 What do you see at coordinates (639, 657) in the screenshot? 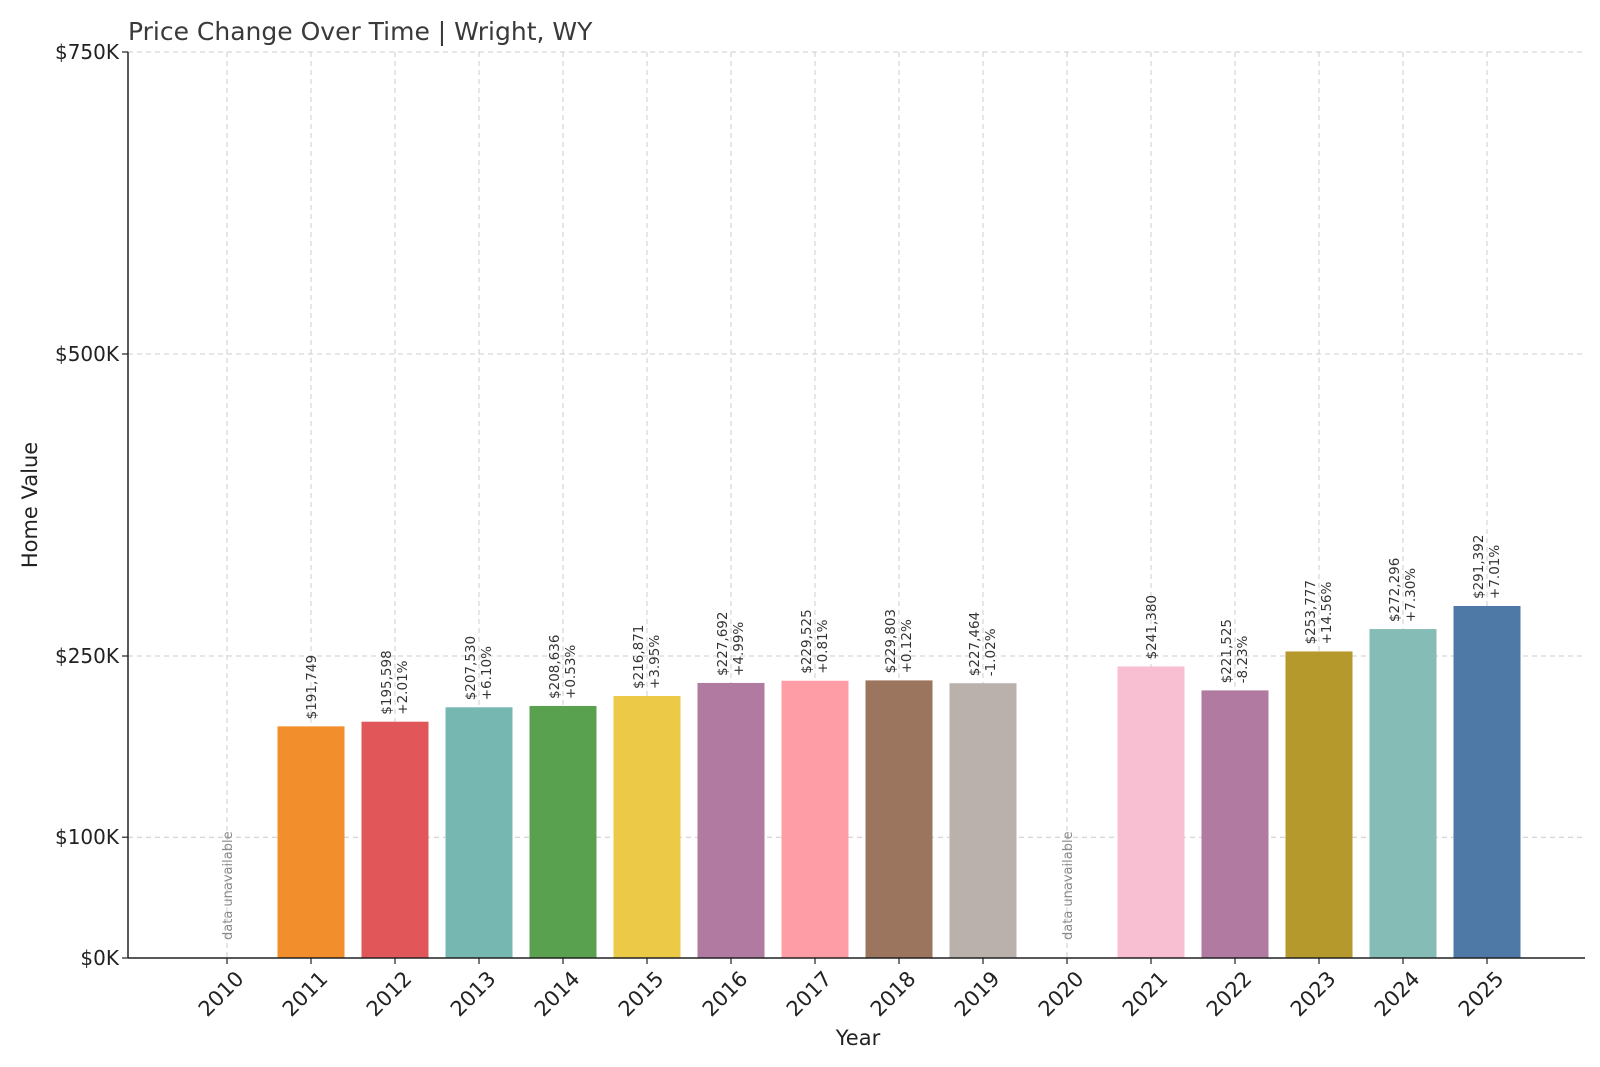
I see `value-label: $216,871` at bounding box center [639, 657].